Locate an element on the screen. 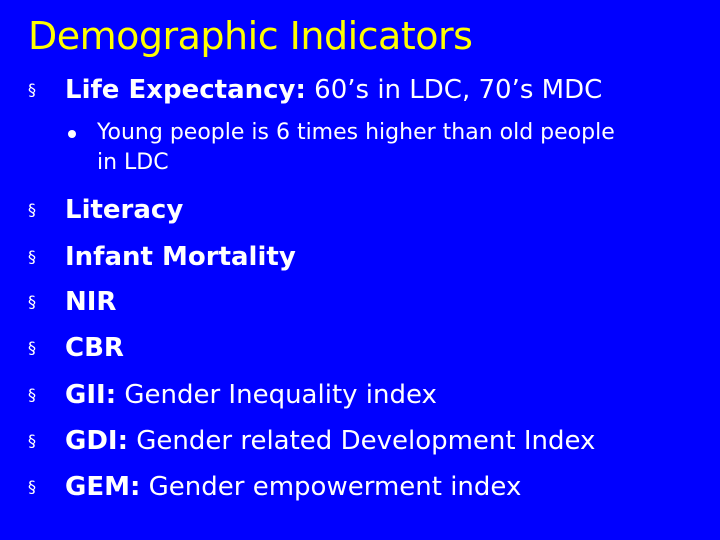 This screenshot has width=720, height=540. bullet-detail: 60’s in LDC, 70’s MDC is located at coordinates (454, 90).